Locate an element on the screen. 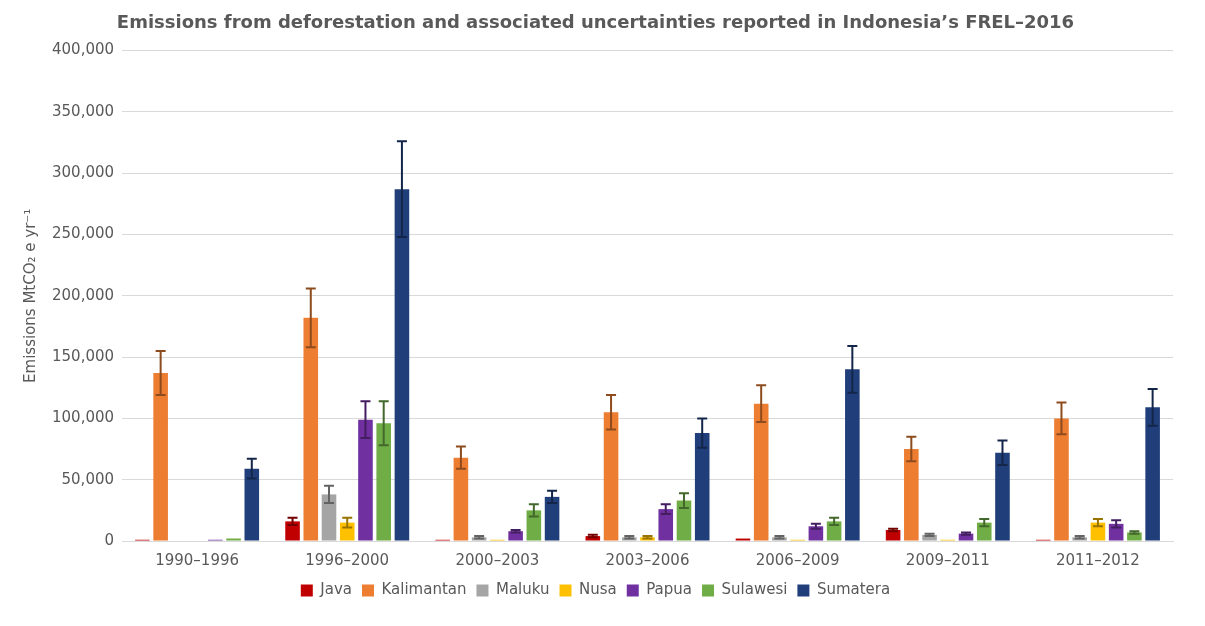  legend-label: Java is located at coordinates (335, 589).